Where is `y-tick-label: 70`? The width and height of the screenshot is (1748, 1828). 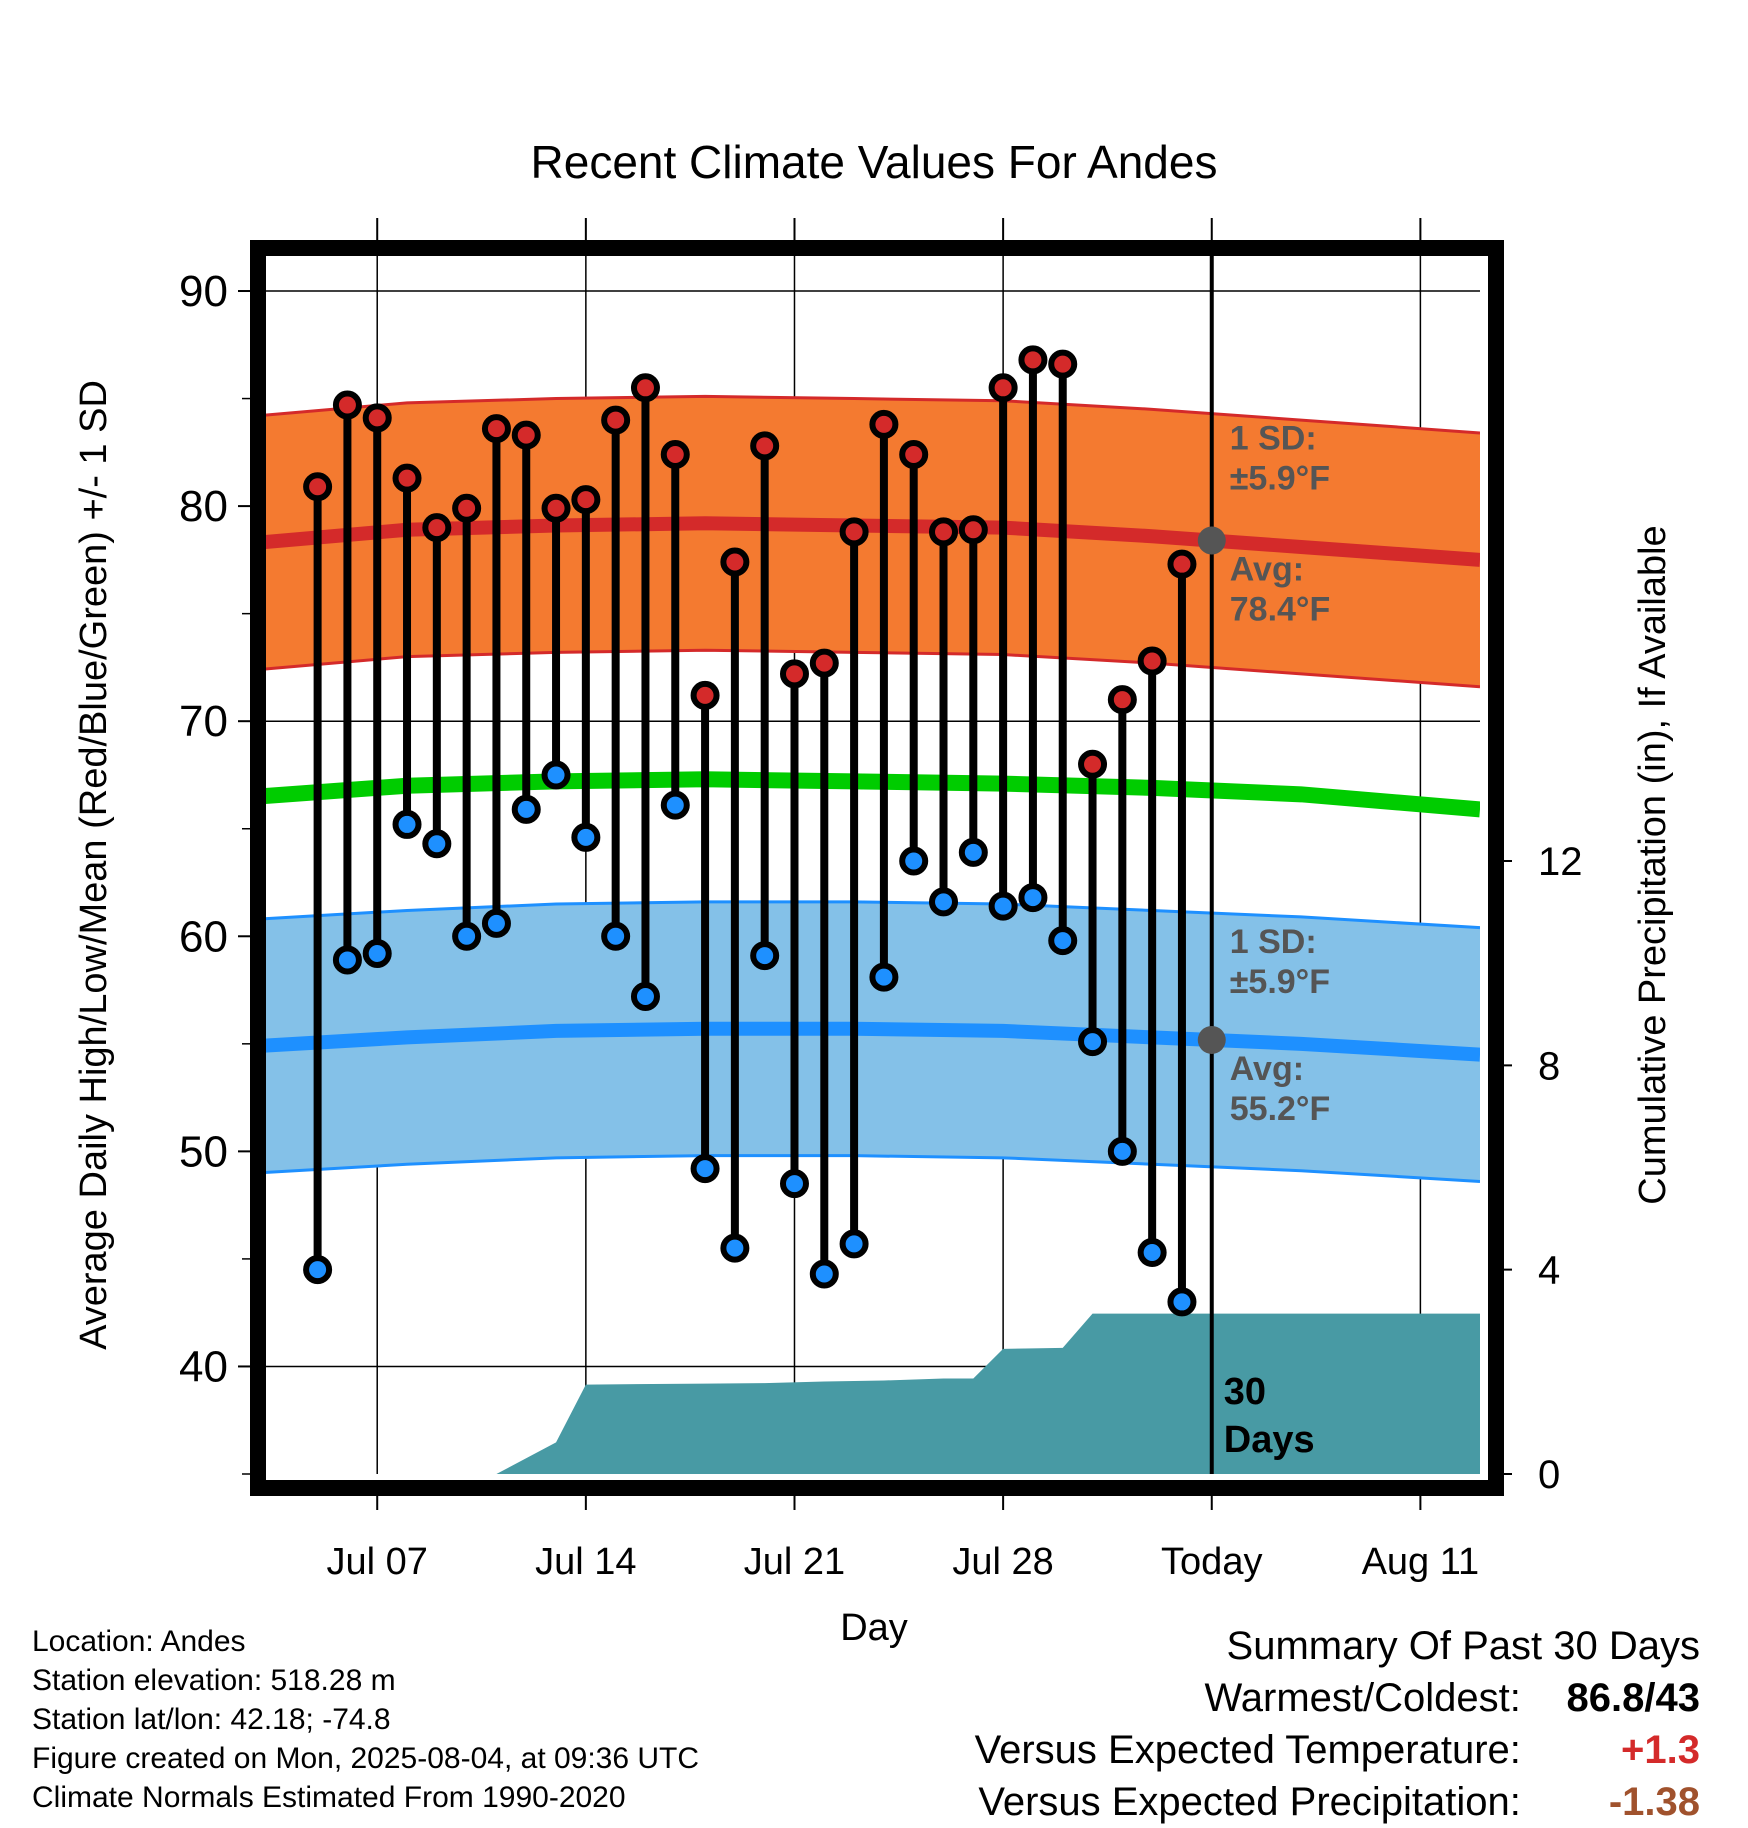 y-tick-label: 70 is located at coordinates (203, 721).